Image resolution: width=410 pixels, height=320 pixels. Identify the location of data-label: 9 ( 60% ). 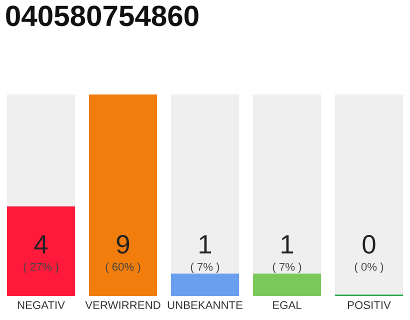
(123, 254).